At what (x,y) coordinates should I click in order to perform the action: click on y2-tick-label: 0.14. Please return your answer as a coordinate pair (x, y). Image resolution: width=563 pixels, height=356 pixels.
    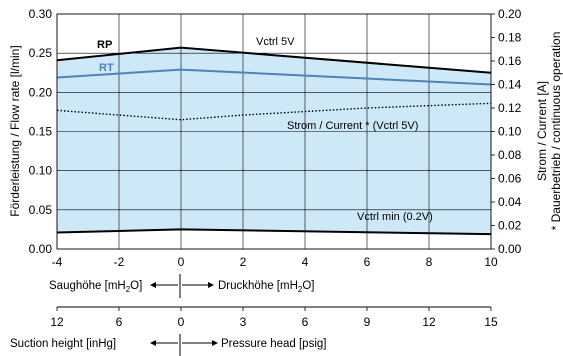
    Looking at the image, I should click on (510, 85).